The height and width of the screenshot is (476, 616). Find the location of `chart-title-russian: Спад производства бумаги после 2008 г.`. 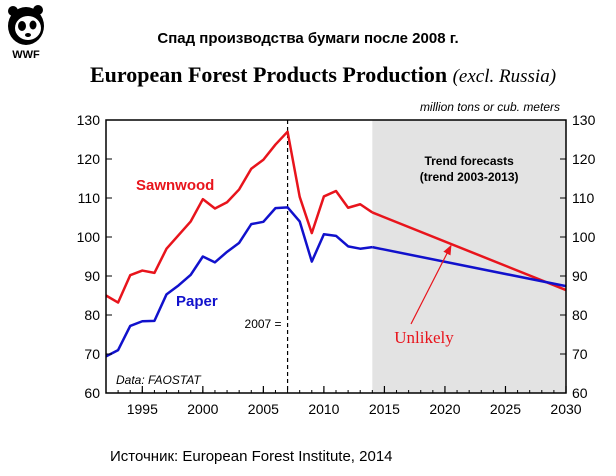

chart-title-russian: Спад производства бумаги после 2008 г. is located at coordinates (308, 38).